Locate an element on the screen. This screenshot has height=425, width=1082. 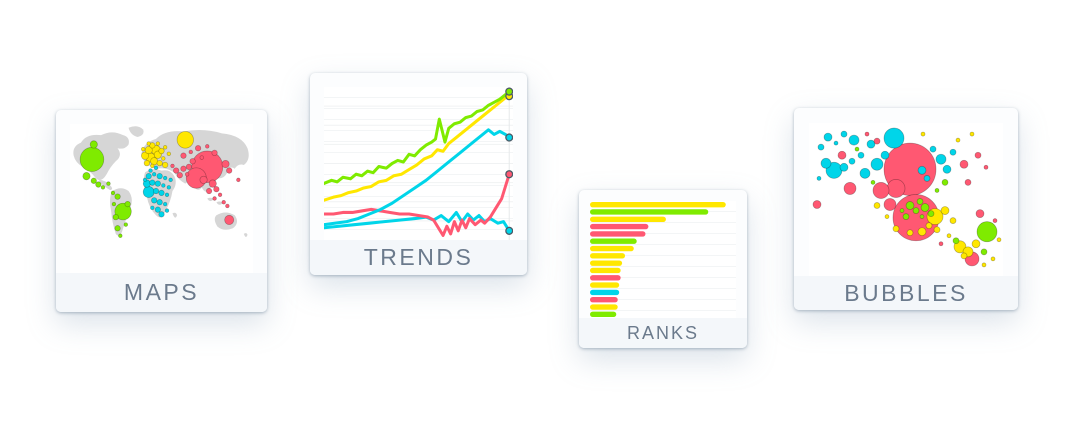
ranks-thumbnail is located at coordinates (663, 259).